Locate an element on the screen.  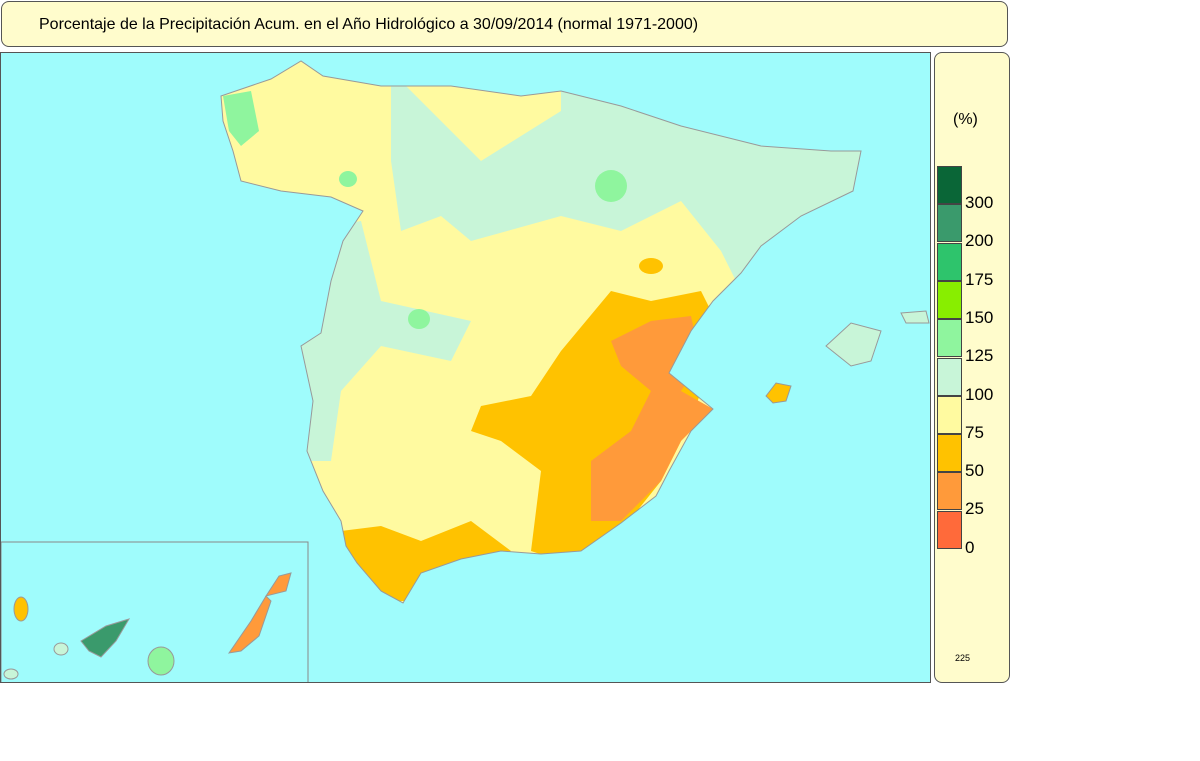
legend-label: 125 is located at coordinates (979, 356).